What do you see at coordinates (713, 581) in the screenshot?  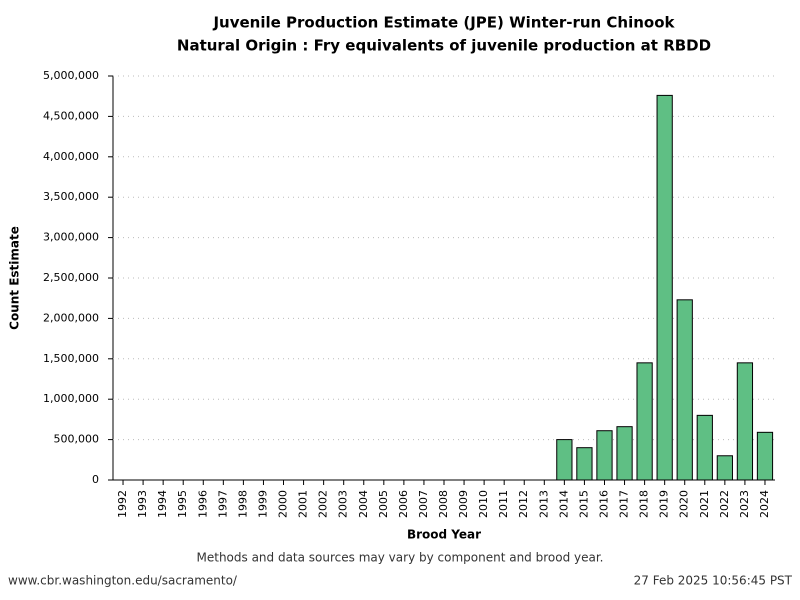 I see `timestamp: 27 Feb 2025 10:56:45 PST` at bounding box center [713, 581].